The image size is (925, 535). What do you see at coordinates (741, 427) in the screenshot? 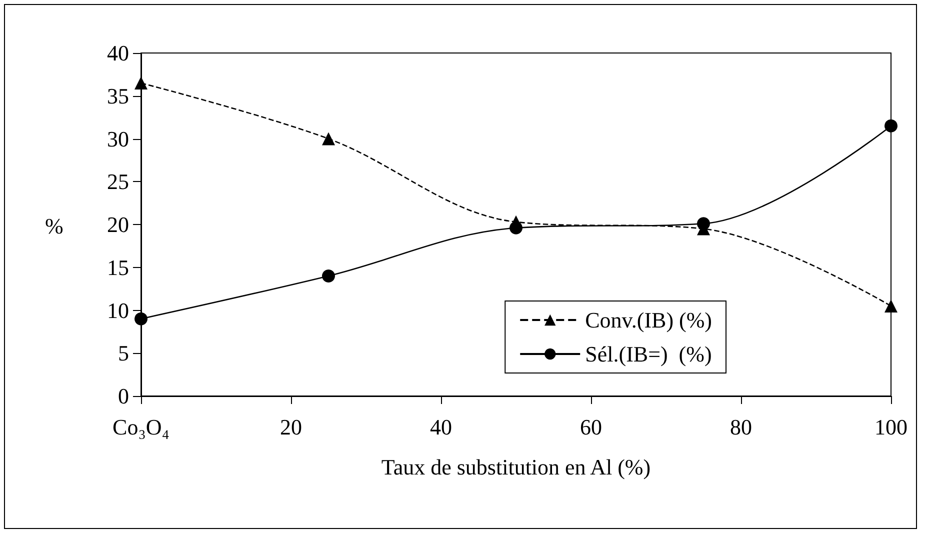
I see `x-tick-label: 80` at bounding box center [741, 427].